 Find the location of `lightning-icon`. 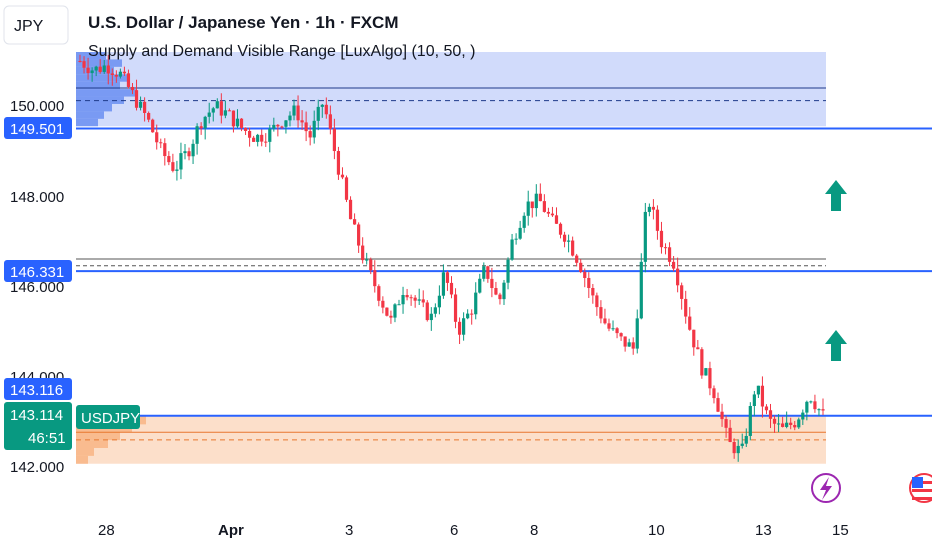

lightning-icon is located at coordinates (826, 488).